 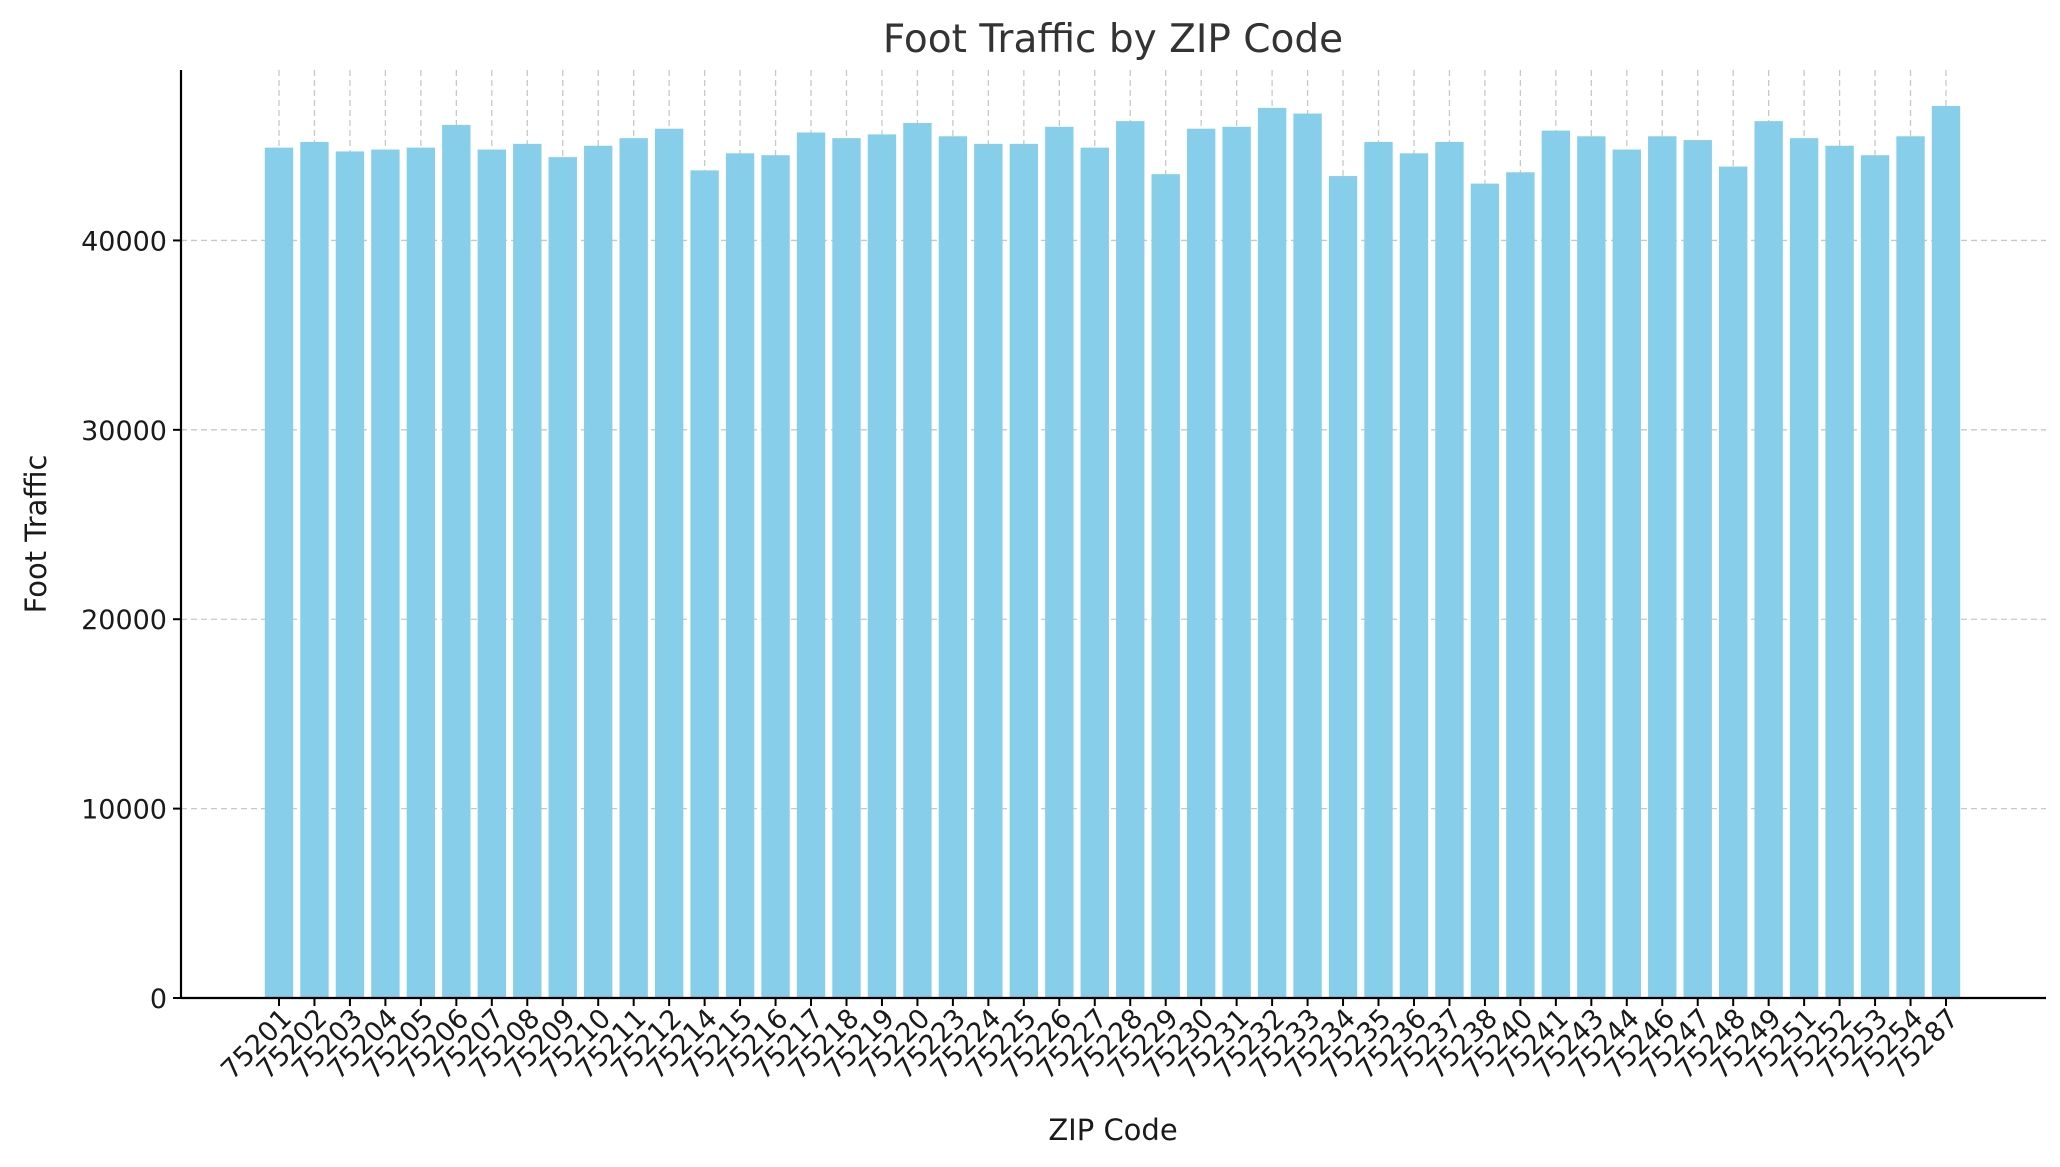 I want to click on y-axis-label: Foot Traffic, so click(x=36, y=534).